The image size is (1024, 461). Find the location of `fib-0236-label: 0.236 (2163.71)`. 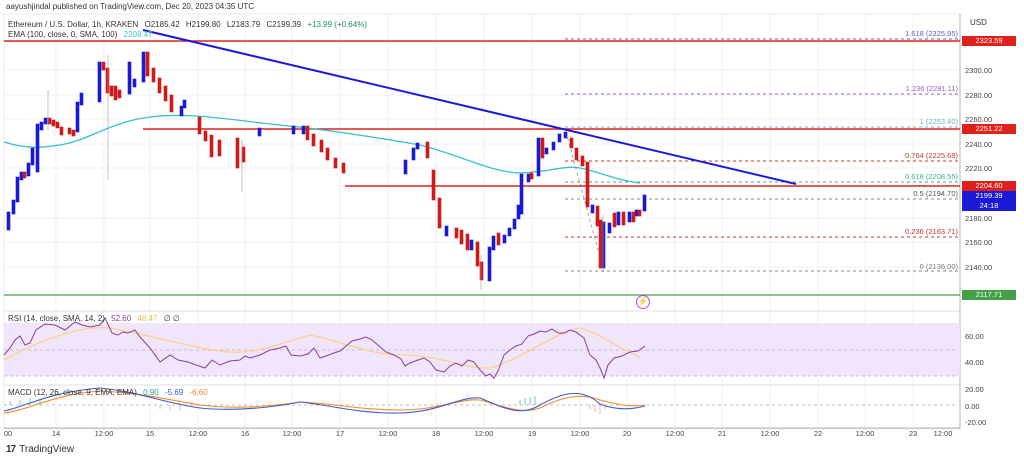

fib-0236-label: 0.236 (2163.71) is located at coordinates (931, 231).